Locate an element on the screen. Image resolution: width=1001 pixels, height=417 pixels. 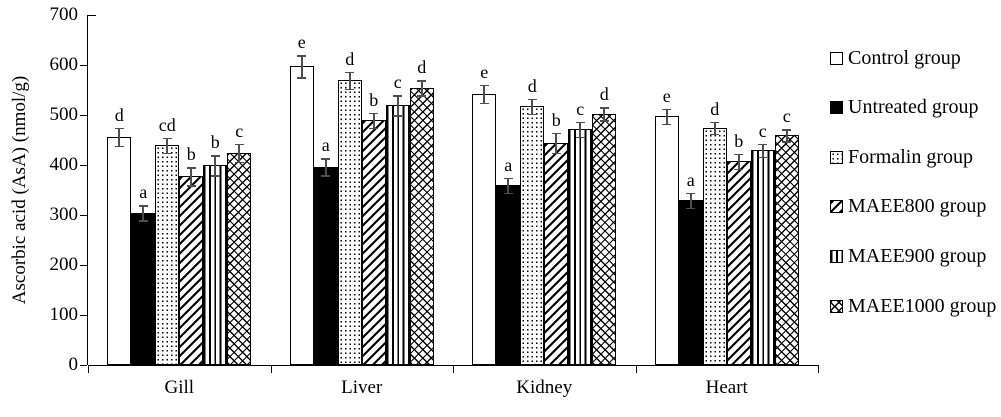
y-tick-label: 700 is located at coordinates (64, 14).